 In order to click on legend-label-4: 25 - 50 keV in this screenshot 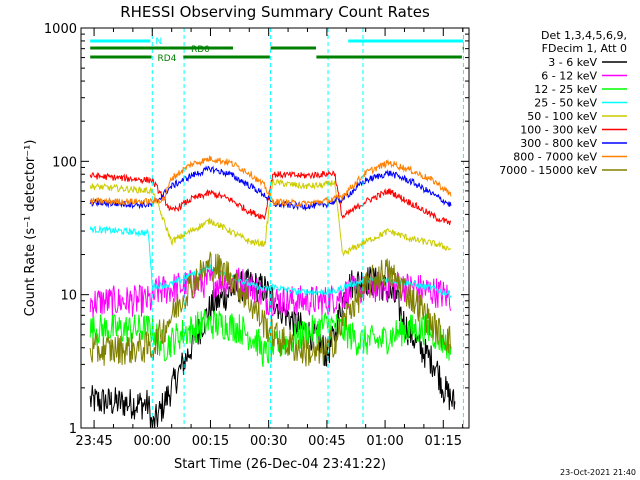, I will do `click(565, 103)`.